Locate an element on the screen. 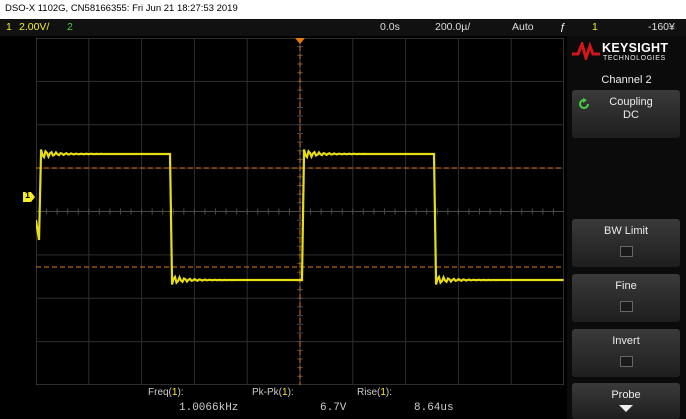  keysight-wave-icon is located at coordinates (586, 51).